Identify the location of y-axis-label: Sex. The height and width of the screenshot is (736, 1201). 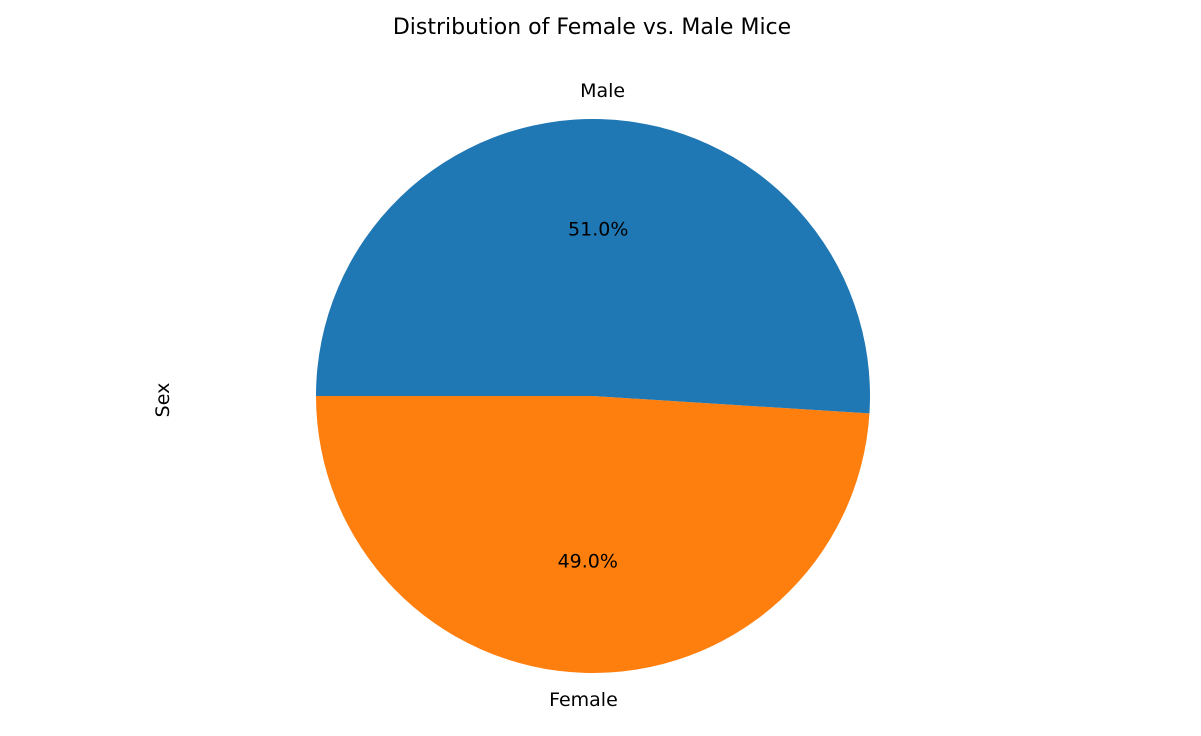
(163, 400).